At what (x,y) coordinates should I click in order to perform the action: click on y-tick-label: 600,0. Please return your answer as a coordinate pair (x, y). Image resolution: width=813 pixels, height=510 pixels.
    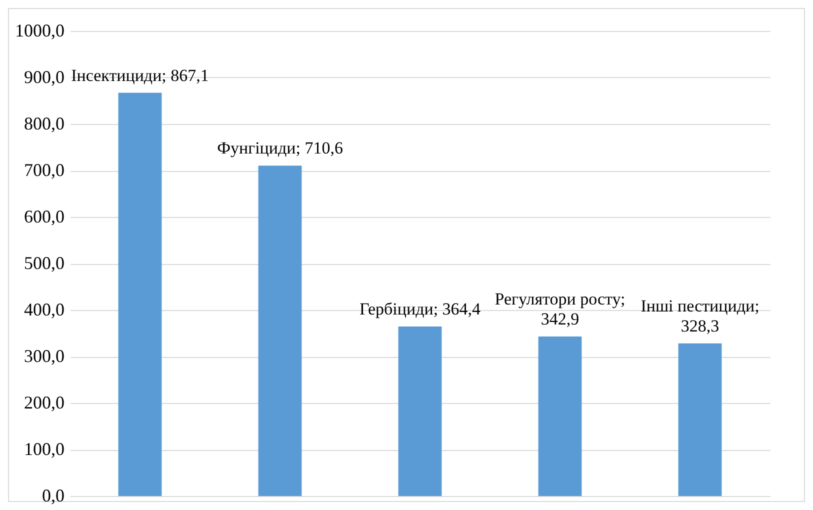
    Looking at the image, I should click on (44, 216).